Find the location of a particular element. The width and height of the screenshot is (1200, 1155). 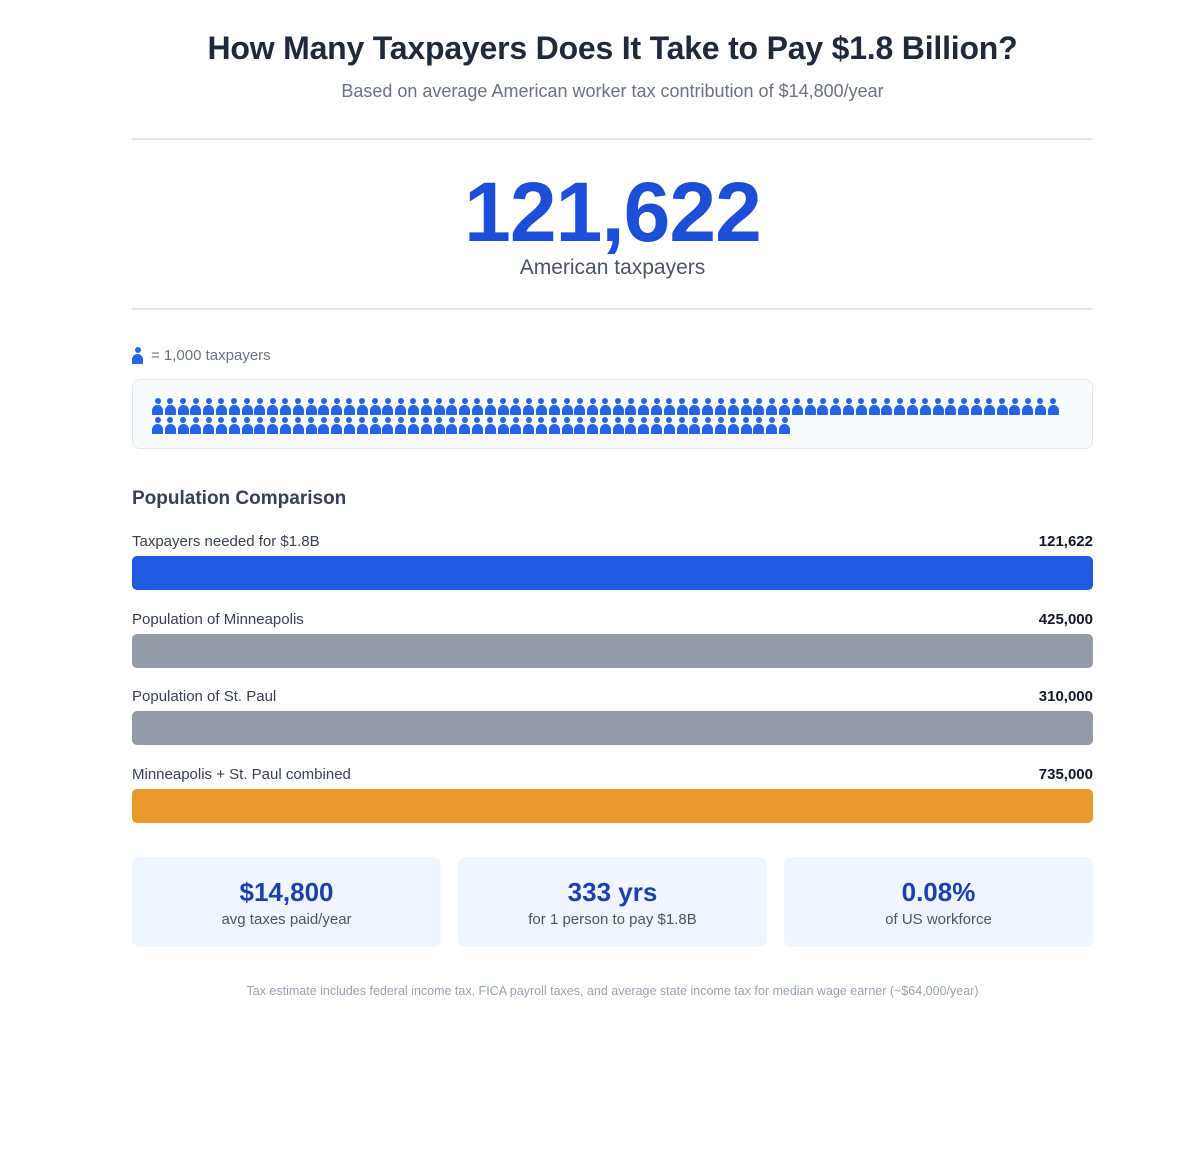

bar-row: Minneapolis + St. Paul combined 735,000 is located at coordinates (612, 800).